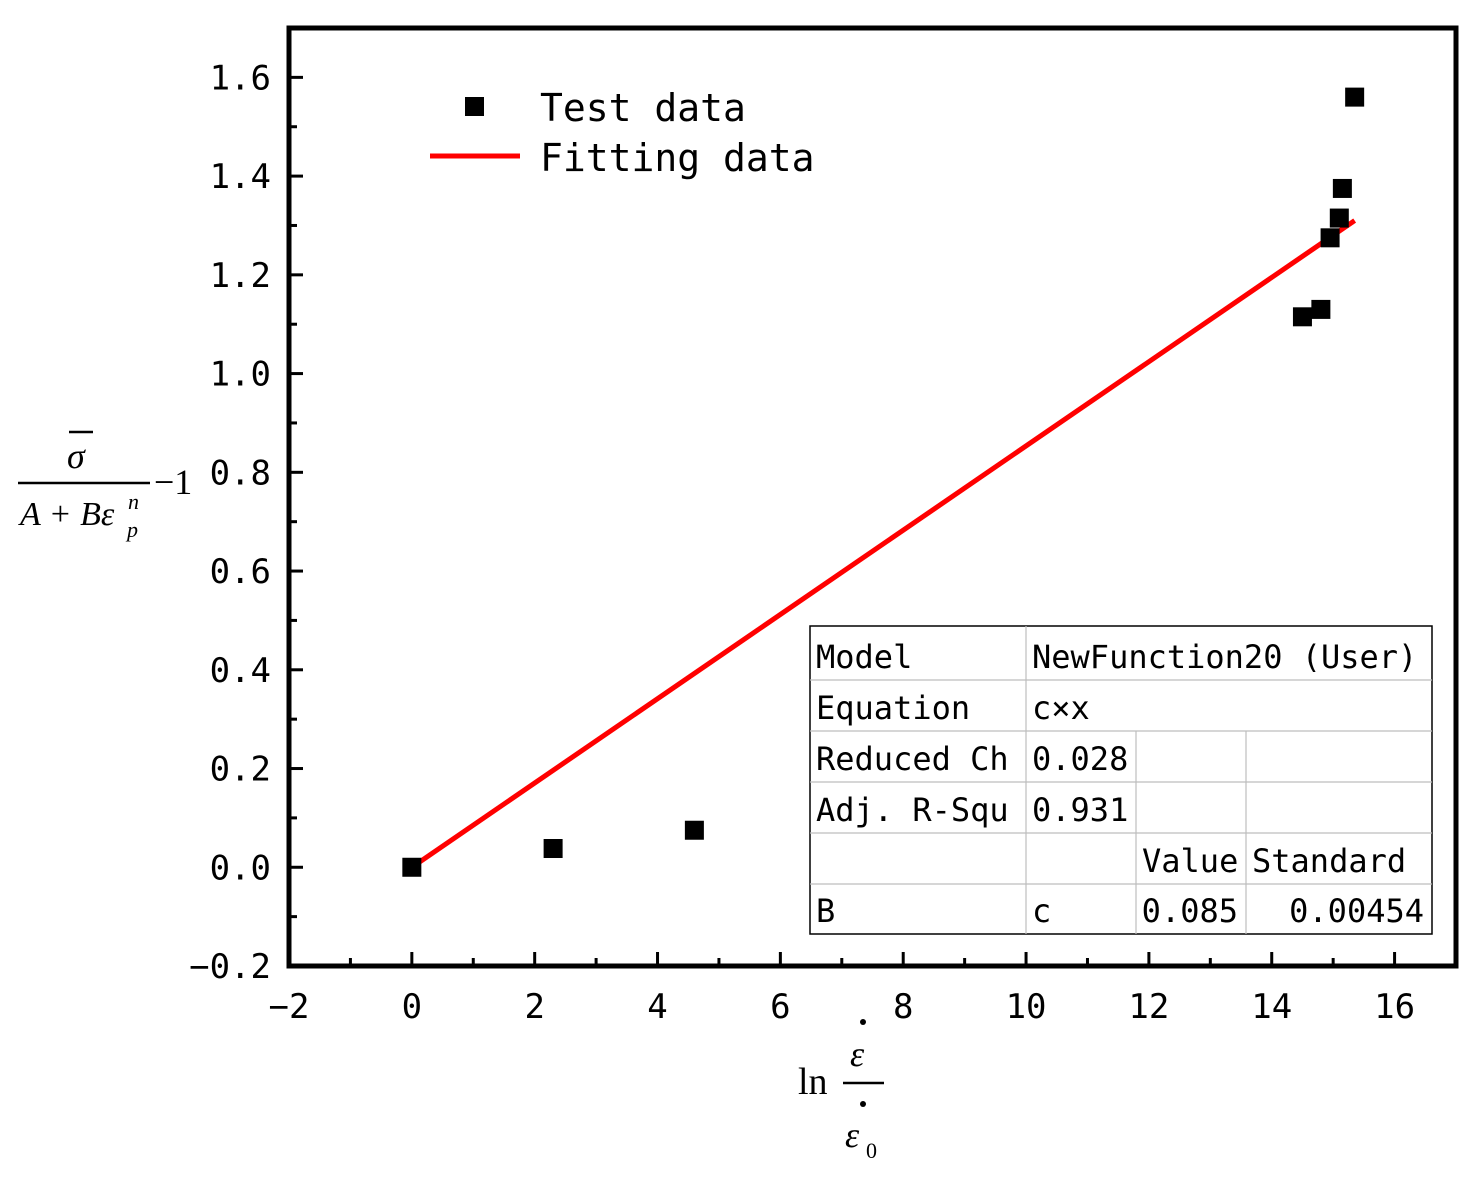 The height and width of the screenshot is (1179, 1484). Describe the element at coordinates (1026, 1007) in the screenshot. I see `x-tick-label: 10` at that location.